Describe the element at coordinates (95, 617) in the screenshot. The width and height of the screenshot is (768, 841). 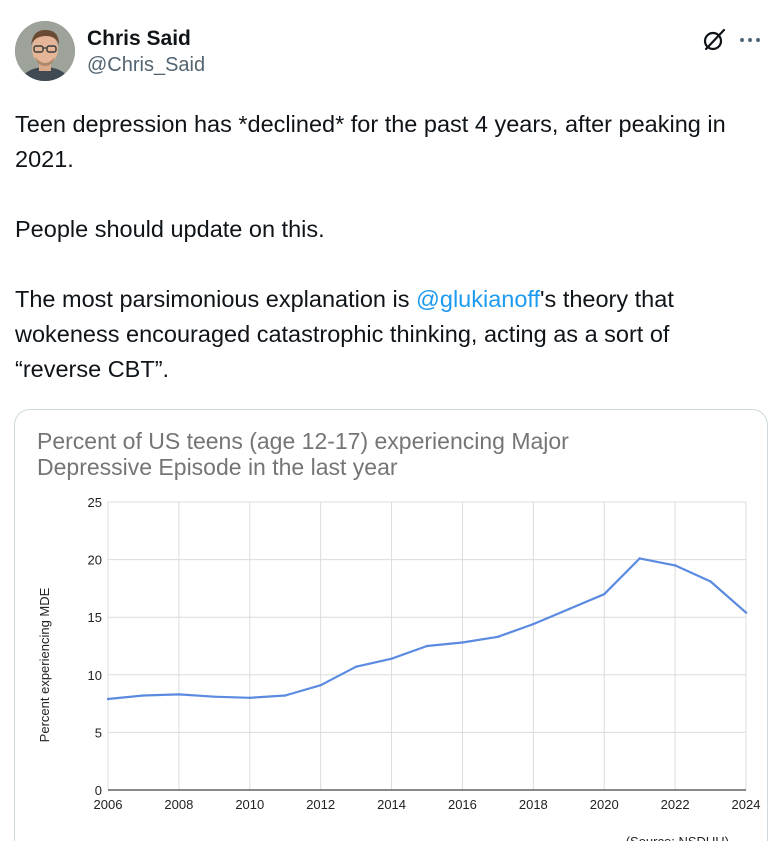
I see `y-tick-label: 15` at that location.